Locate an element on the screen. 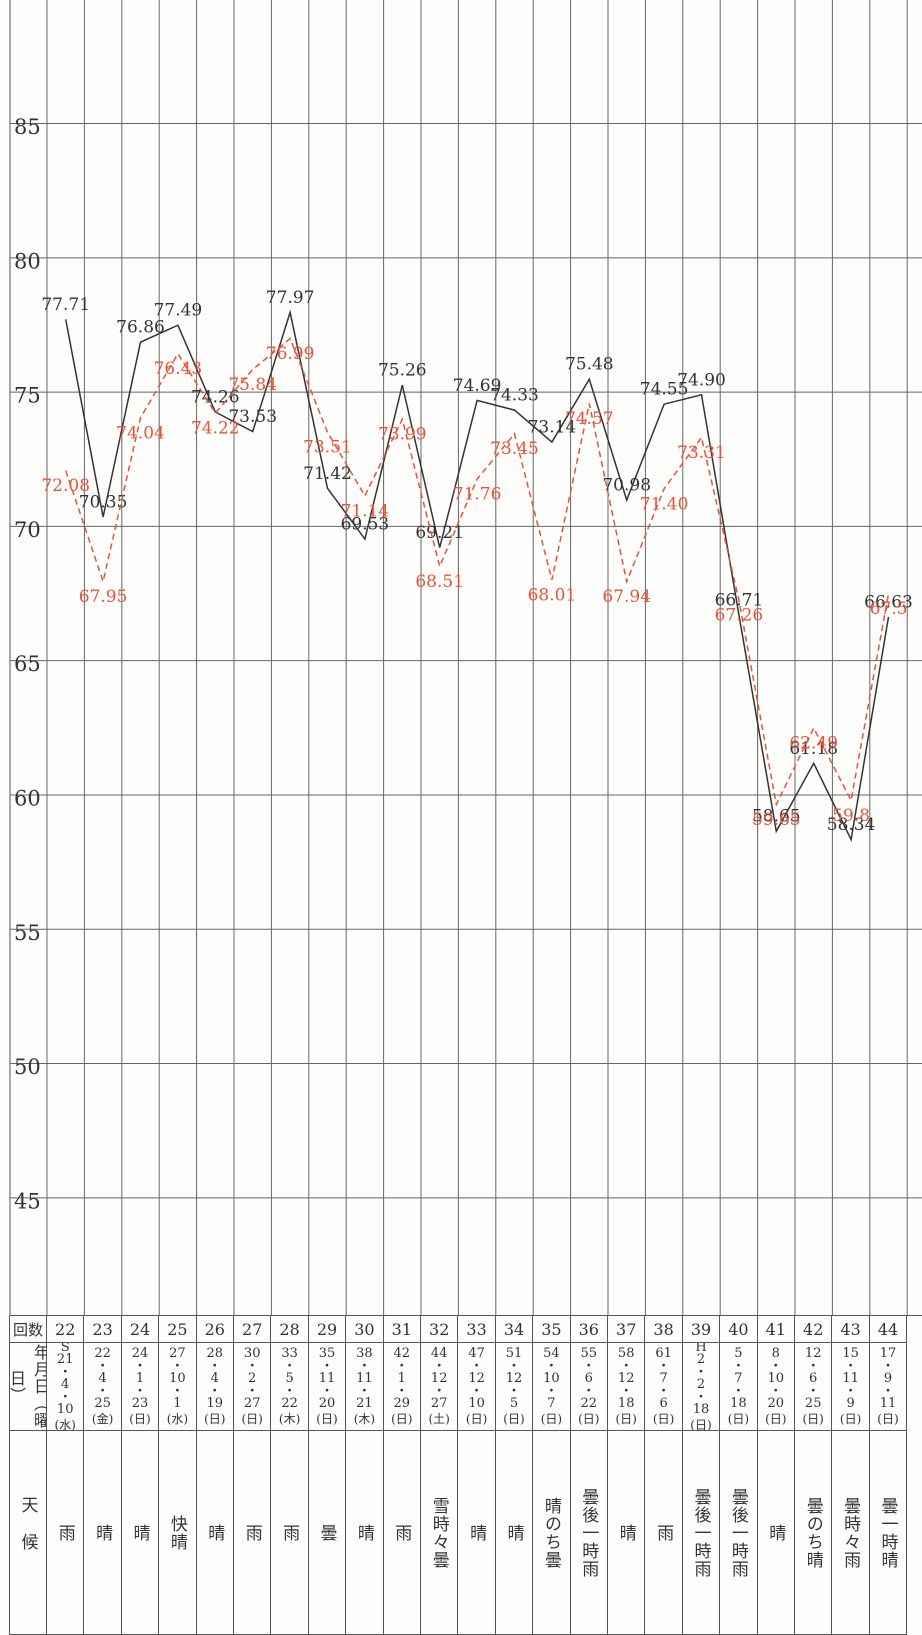  data-label: 74.22 is located at coordinates (215, 429).